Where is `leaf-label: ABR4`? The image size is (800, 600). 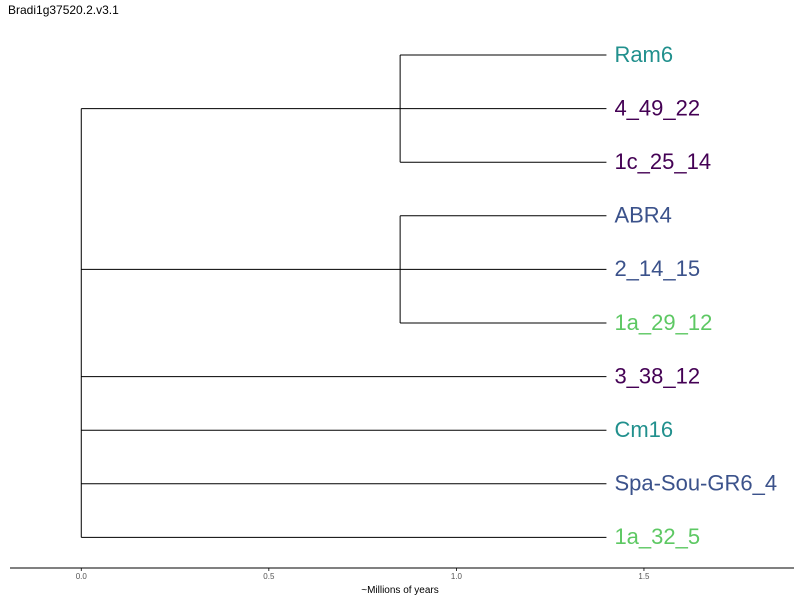 leaf-label: ABR4 is located at coordinates (642, 215).